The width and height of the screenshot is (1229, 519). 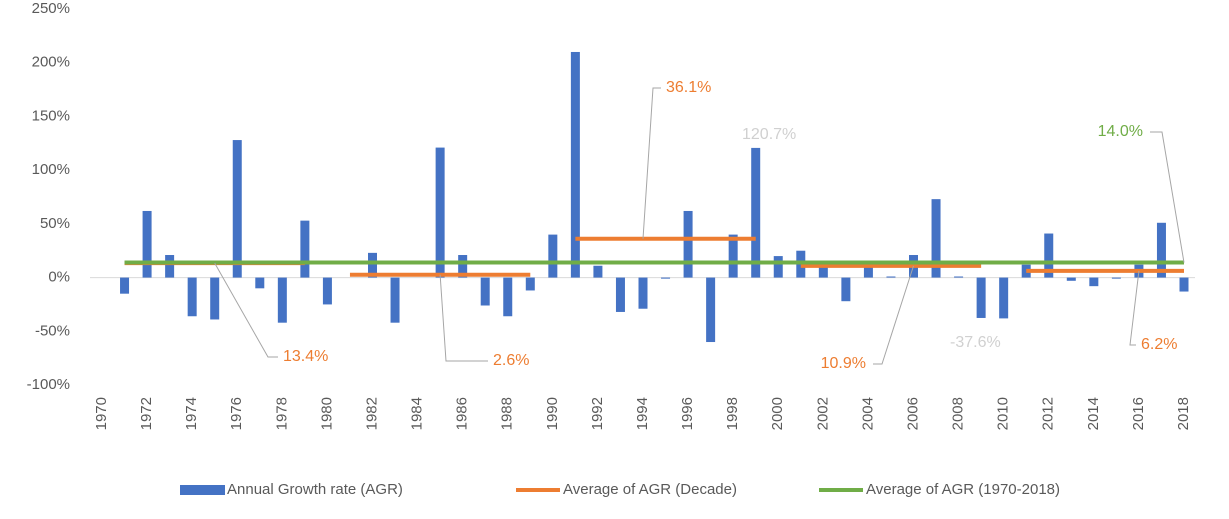 What do you see at coordinates (191, 413) in the screenshot?
I see `x-tick-label: 1974` at bounding box center [191, 413].